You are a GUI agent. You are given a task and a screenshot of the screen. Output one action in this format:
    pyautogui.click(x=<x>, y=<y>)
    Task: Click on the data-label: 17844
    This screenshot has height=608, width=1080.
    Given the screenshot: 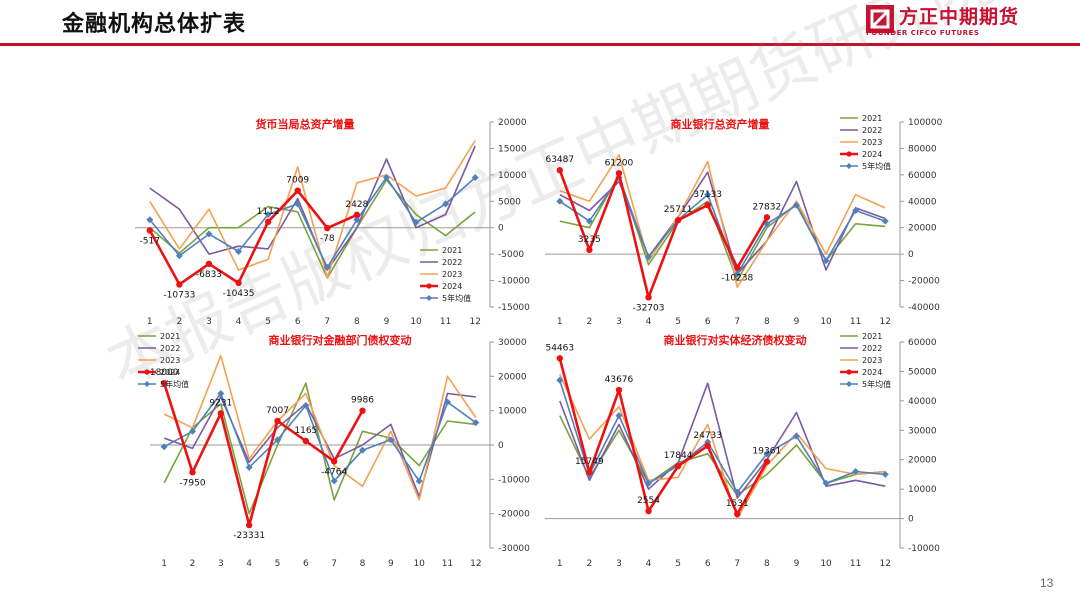 What is the action you would take?
    pyautogui.click(x=678, y=456)
    